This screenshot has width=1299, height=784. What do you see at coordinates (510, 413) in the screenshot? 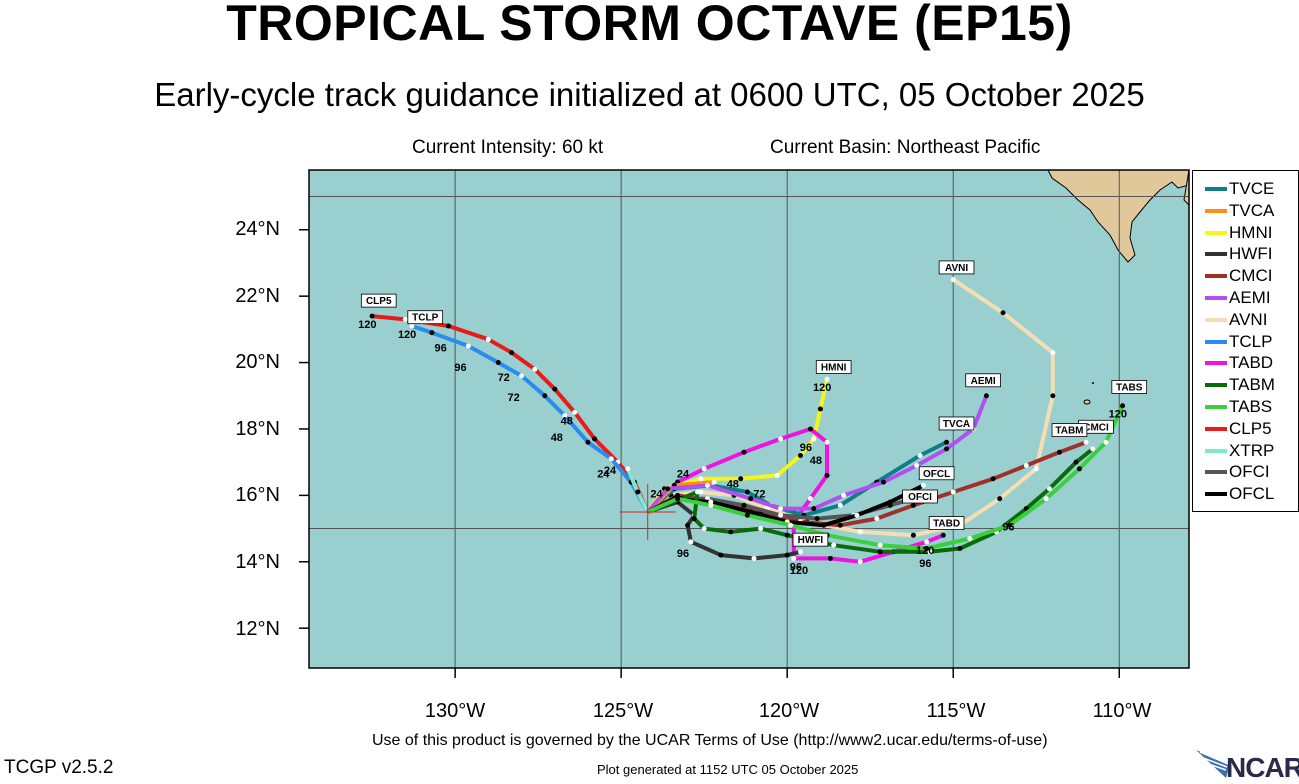
I see `track-clp5` at bounding box center [510, 413].